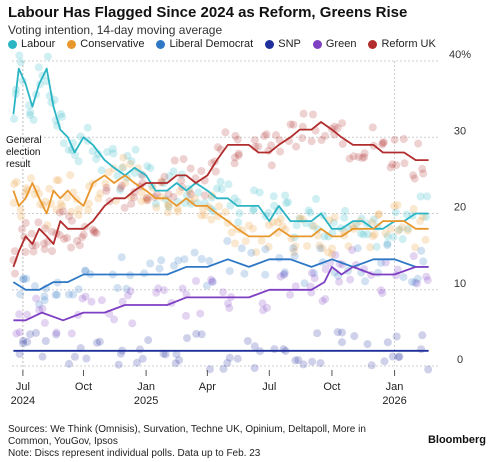  What do you see at coordinates (456, 440) in the screenshot?
I see `brand-logo: Bloomberg` at bounding box center [456, 440].